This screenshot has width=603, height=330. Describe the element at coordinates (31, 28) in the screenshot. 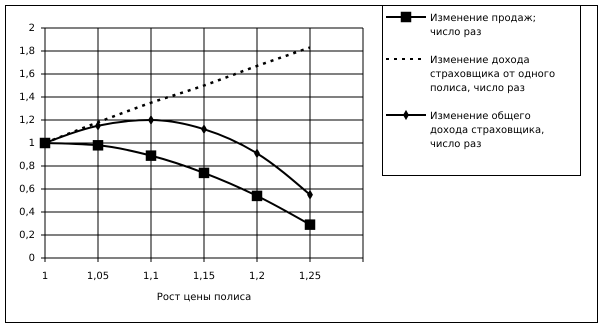

I see `y-tick-label: 2` at that location.